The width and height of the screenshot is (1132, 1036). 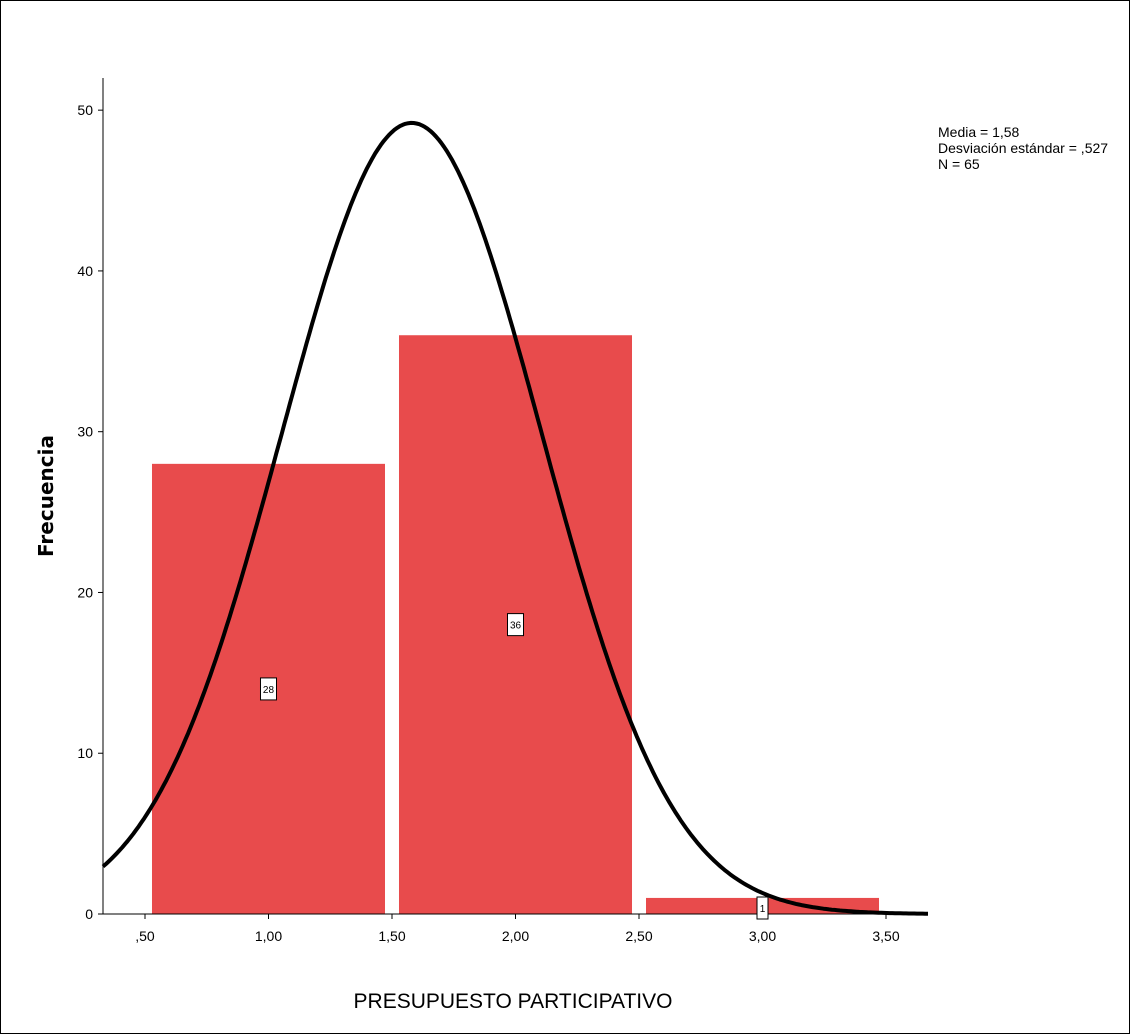 I want to click on x-tick-label: 2,50, so click(x=638, y=936).